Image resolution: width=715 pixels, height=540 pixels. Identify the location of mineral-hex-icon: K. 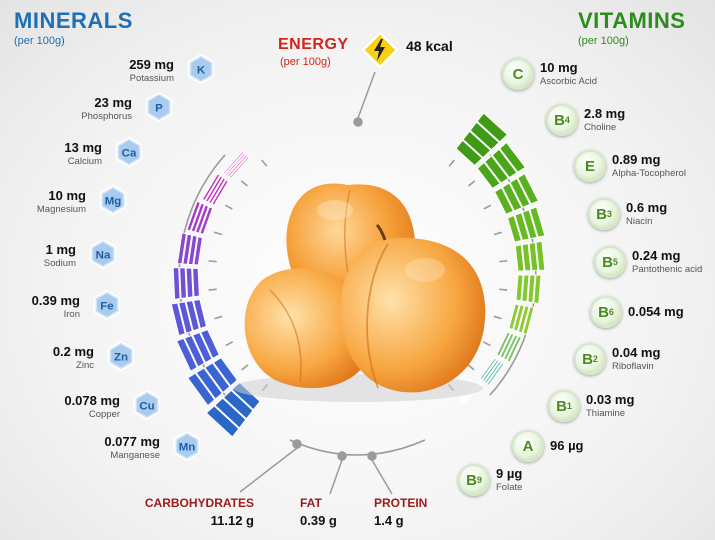
(201, 69).